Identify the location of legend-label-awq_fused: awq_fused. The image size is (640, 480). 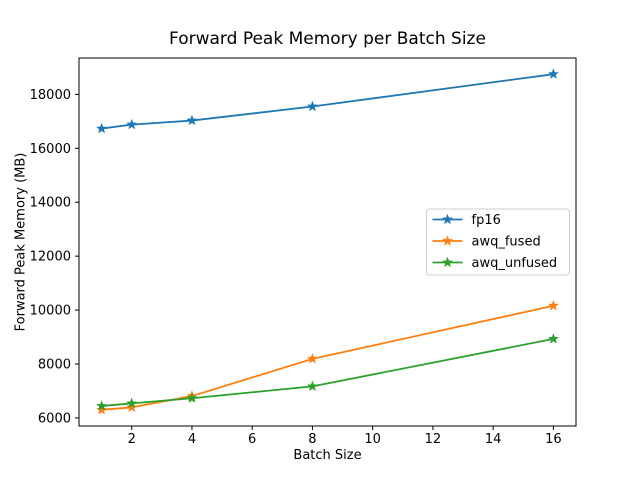
(506, 242).